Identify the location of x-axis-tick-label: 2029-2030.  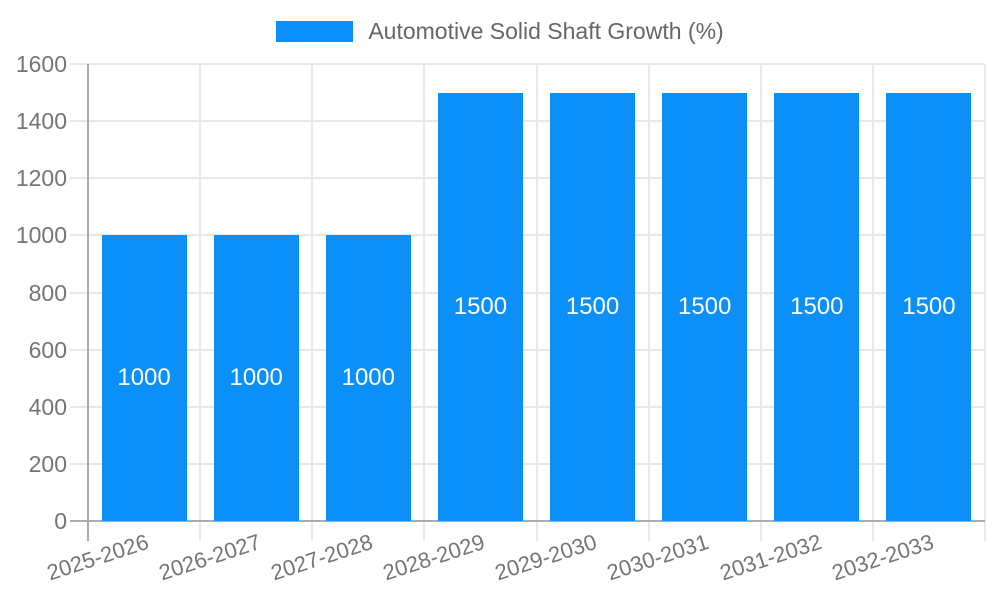
(546, 557).